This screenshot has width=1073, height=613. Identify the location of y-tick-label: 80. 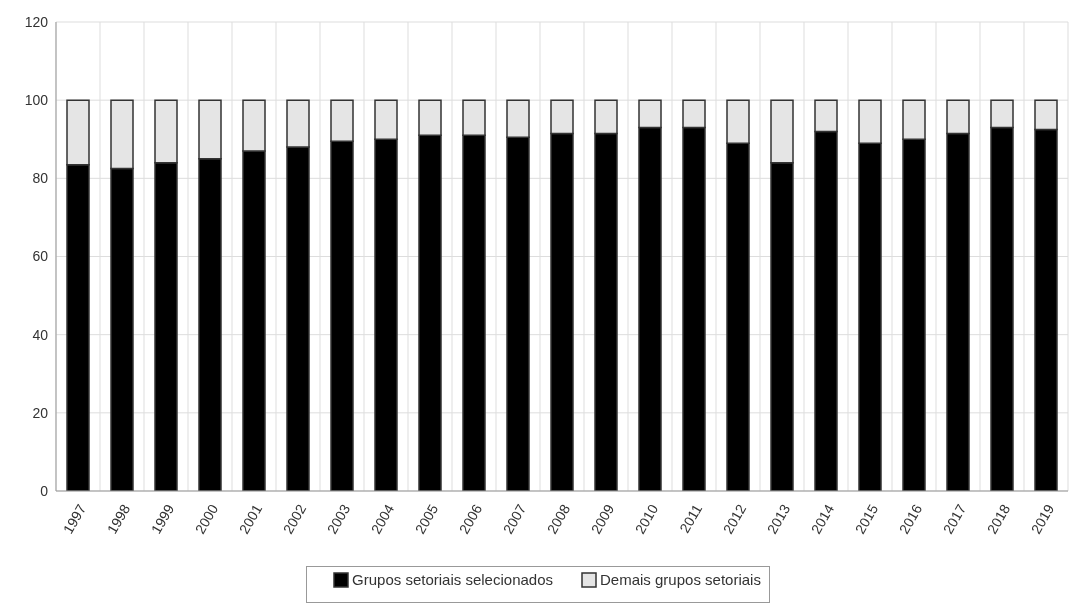
(40, 178).